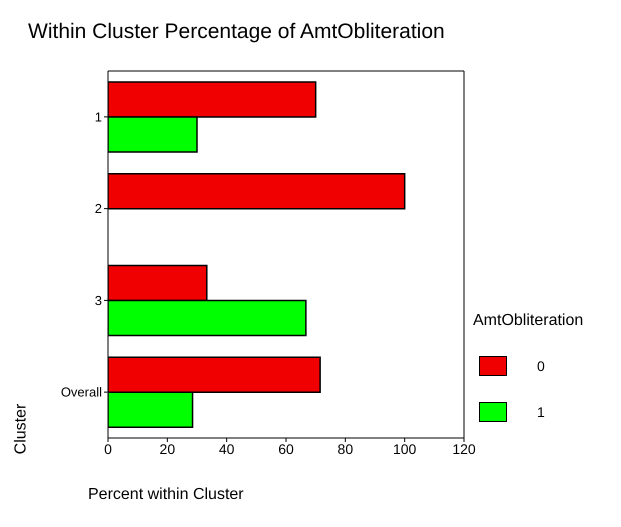  Describe the element at coordinates (108, 448) in the screenshot. I see `x-tick-label: 0` at that location.